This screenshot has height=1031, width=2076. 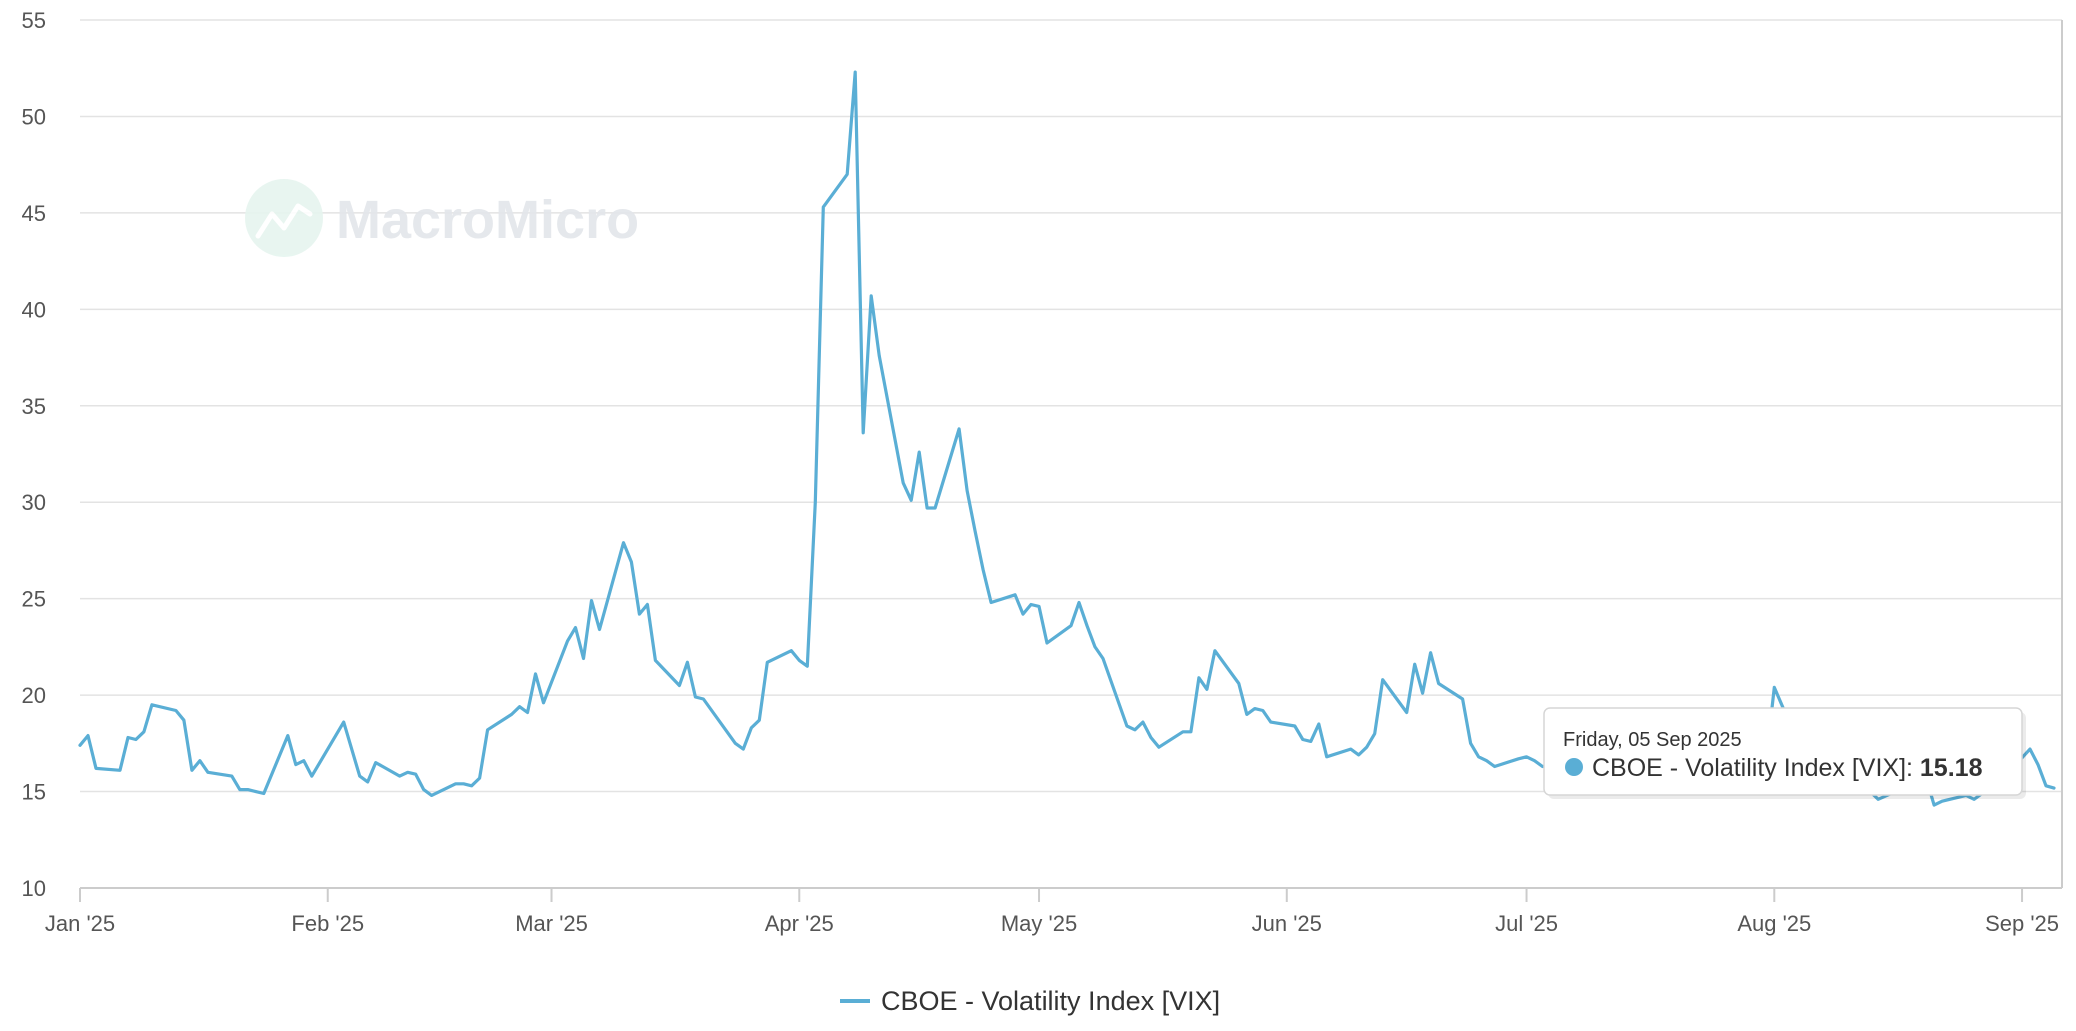 I want to click on tooltip-series-line: CBOE - Volatility Index [VIX]: 15.18, so click(x=1787, y=768).